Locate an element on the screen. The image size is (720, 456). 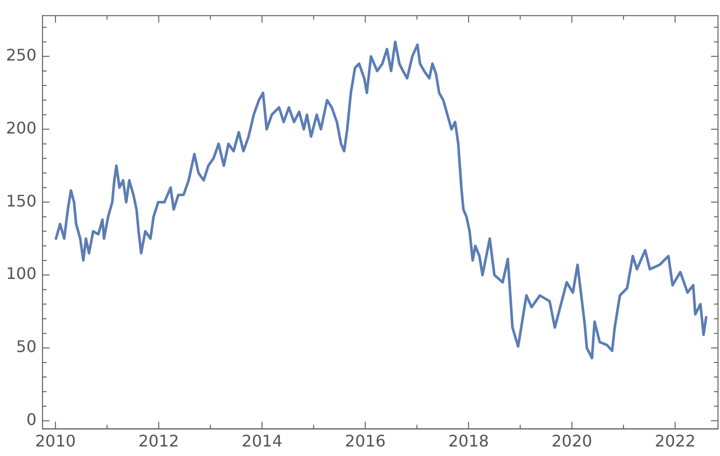
y-tick-label: 200 is located at coordinates (21, 128).